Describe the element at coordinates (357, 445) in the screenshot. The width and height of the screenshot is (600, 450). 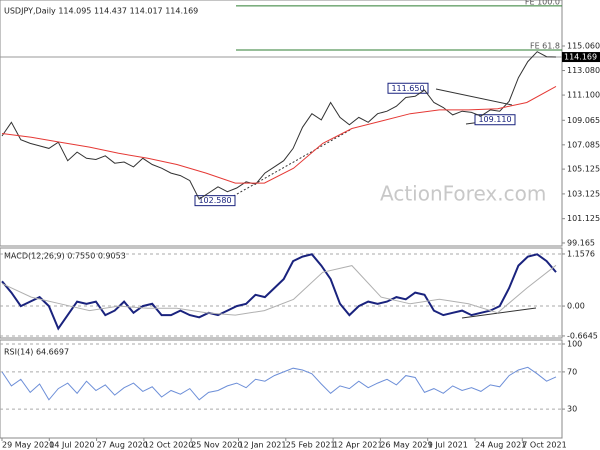
I see `x-tick-label: 12 Apr 2021` at that location.